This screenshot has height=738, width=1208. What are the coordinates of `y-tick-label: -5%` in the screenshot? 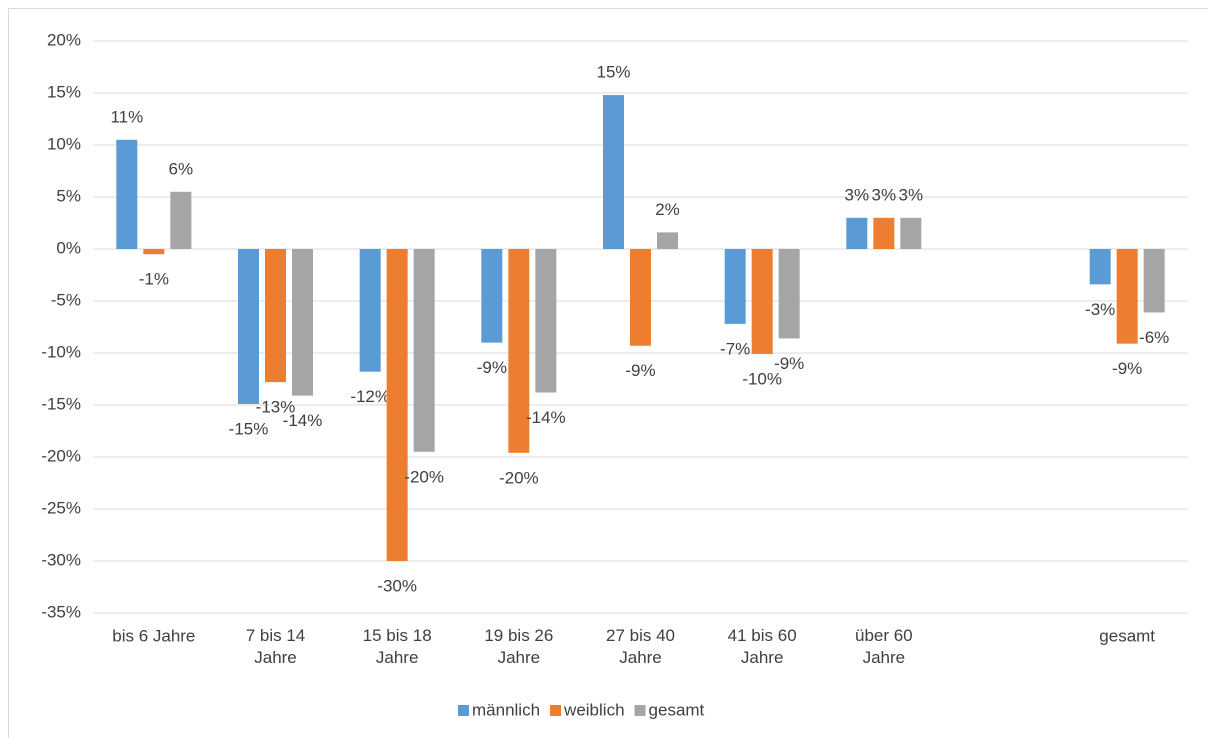 It's located at (66, 299).